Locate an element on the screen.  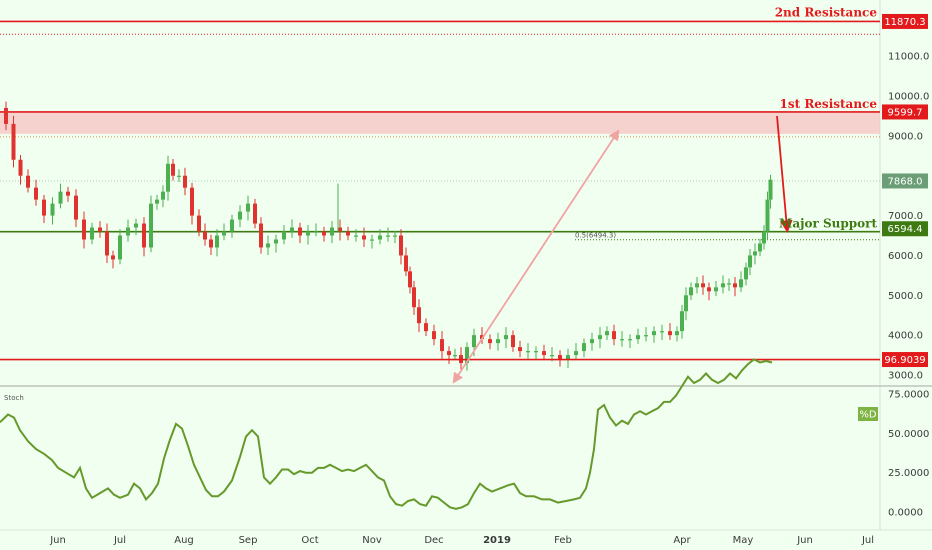
second-resistance-tag-label: 11870.3 is located at coordinates (904, 22).